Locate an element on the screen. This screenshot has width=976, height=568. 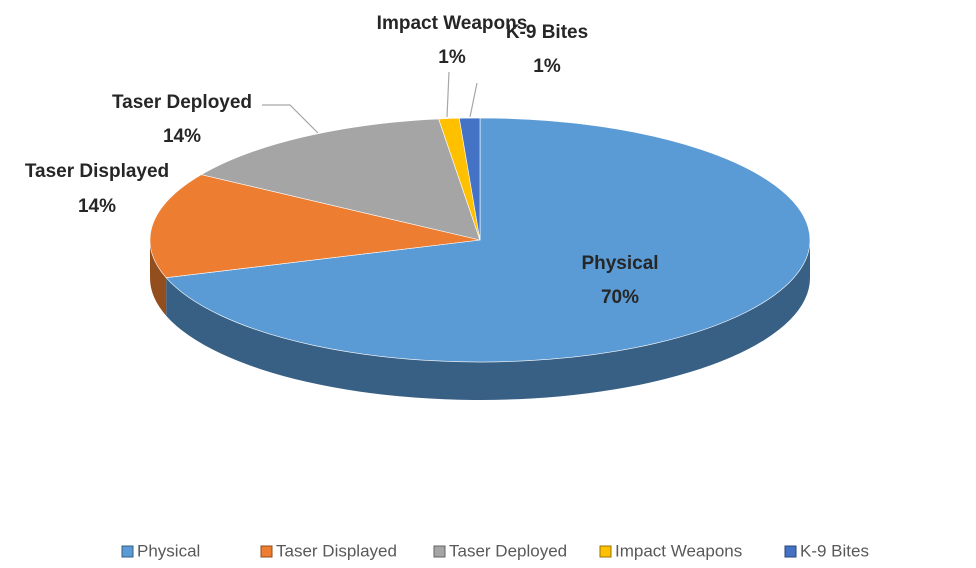
slice-label: Taser Deployed is located at coordinates (182, 102).